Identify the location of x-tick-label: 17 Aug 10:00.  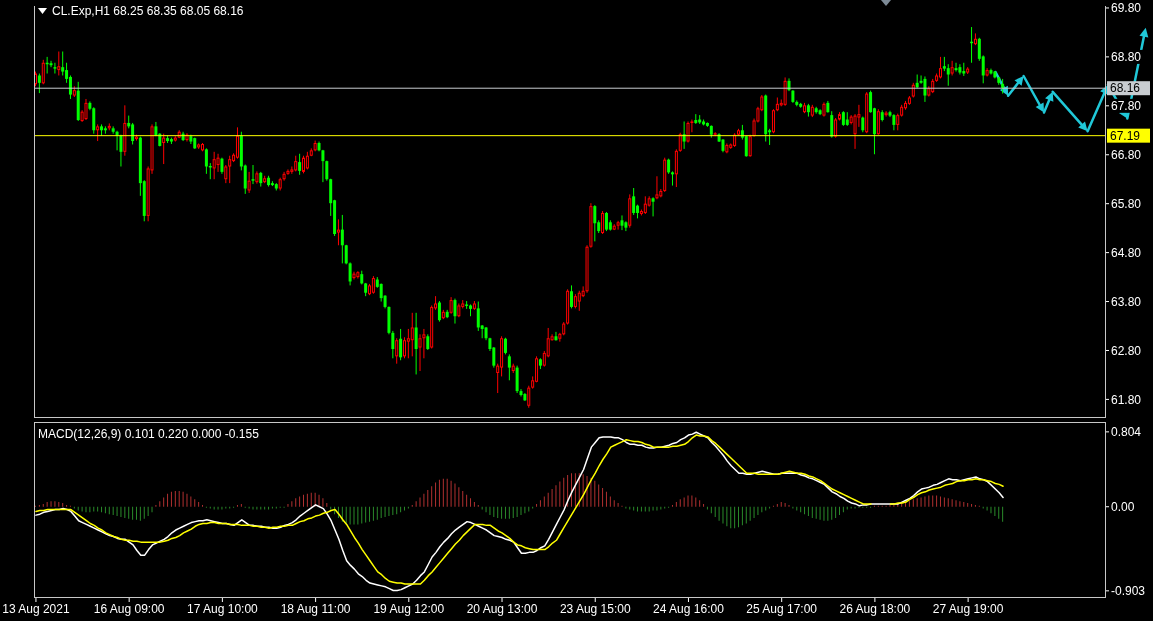
(223, 608).